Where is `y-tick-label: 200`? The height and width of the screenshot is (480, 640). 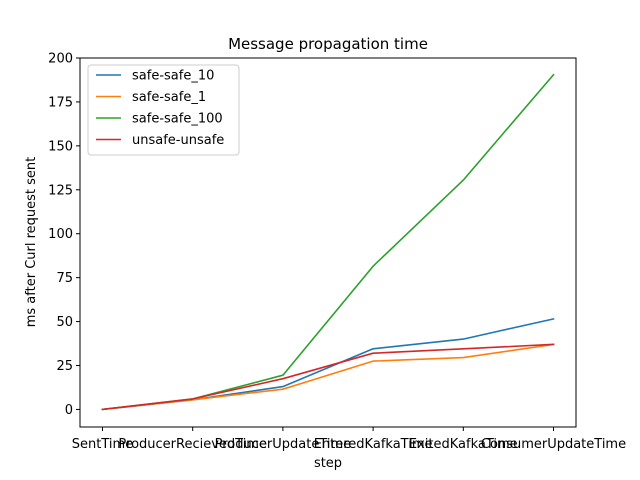 y-tick-label: 200 is located at coordinates (60, 59).